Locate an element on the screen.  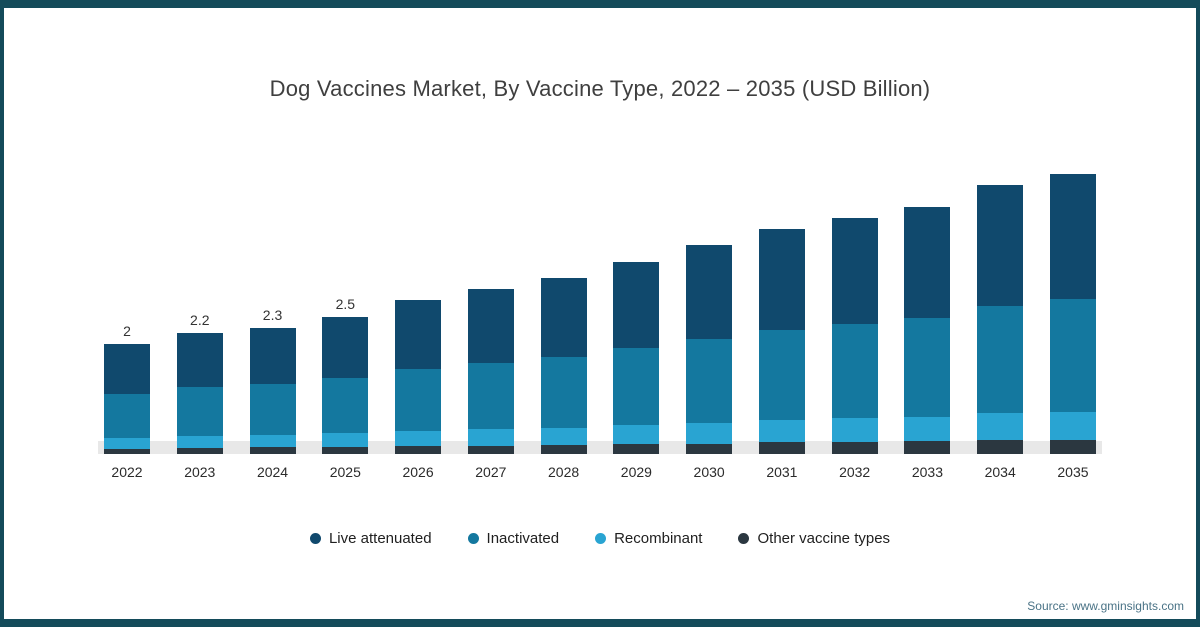
legend-item: Inactivated is located at coordinates (513, 538).